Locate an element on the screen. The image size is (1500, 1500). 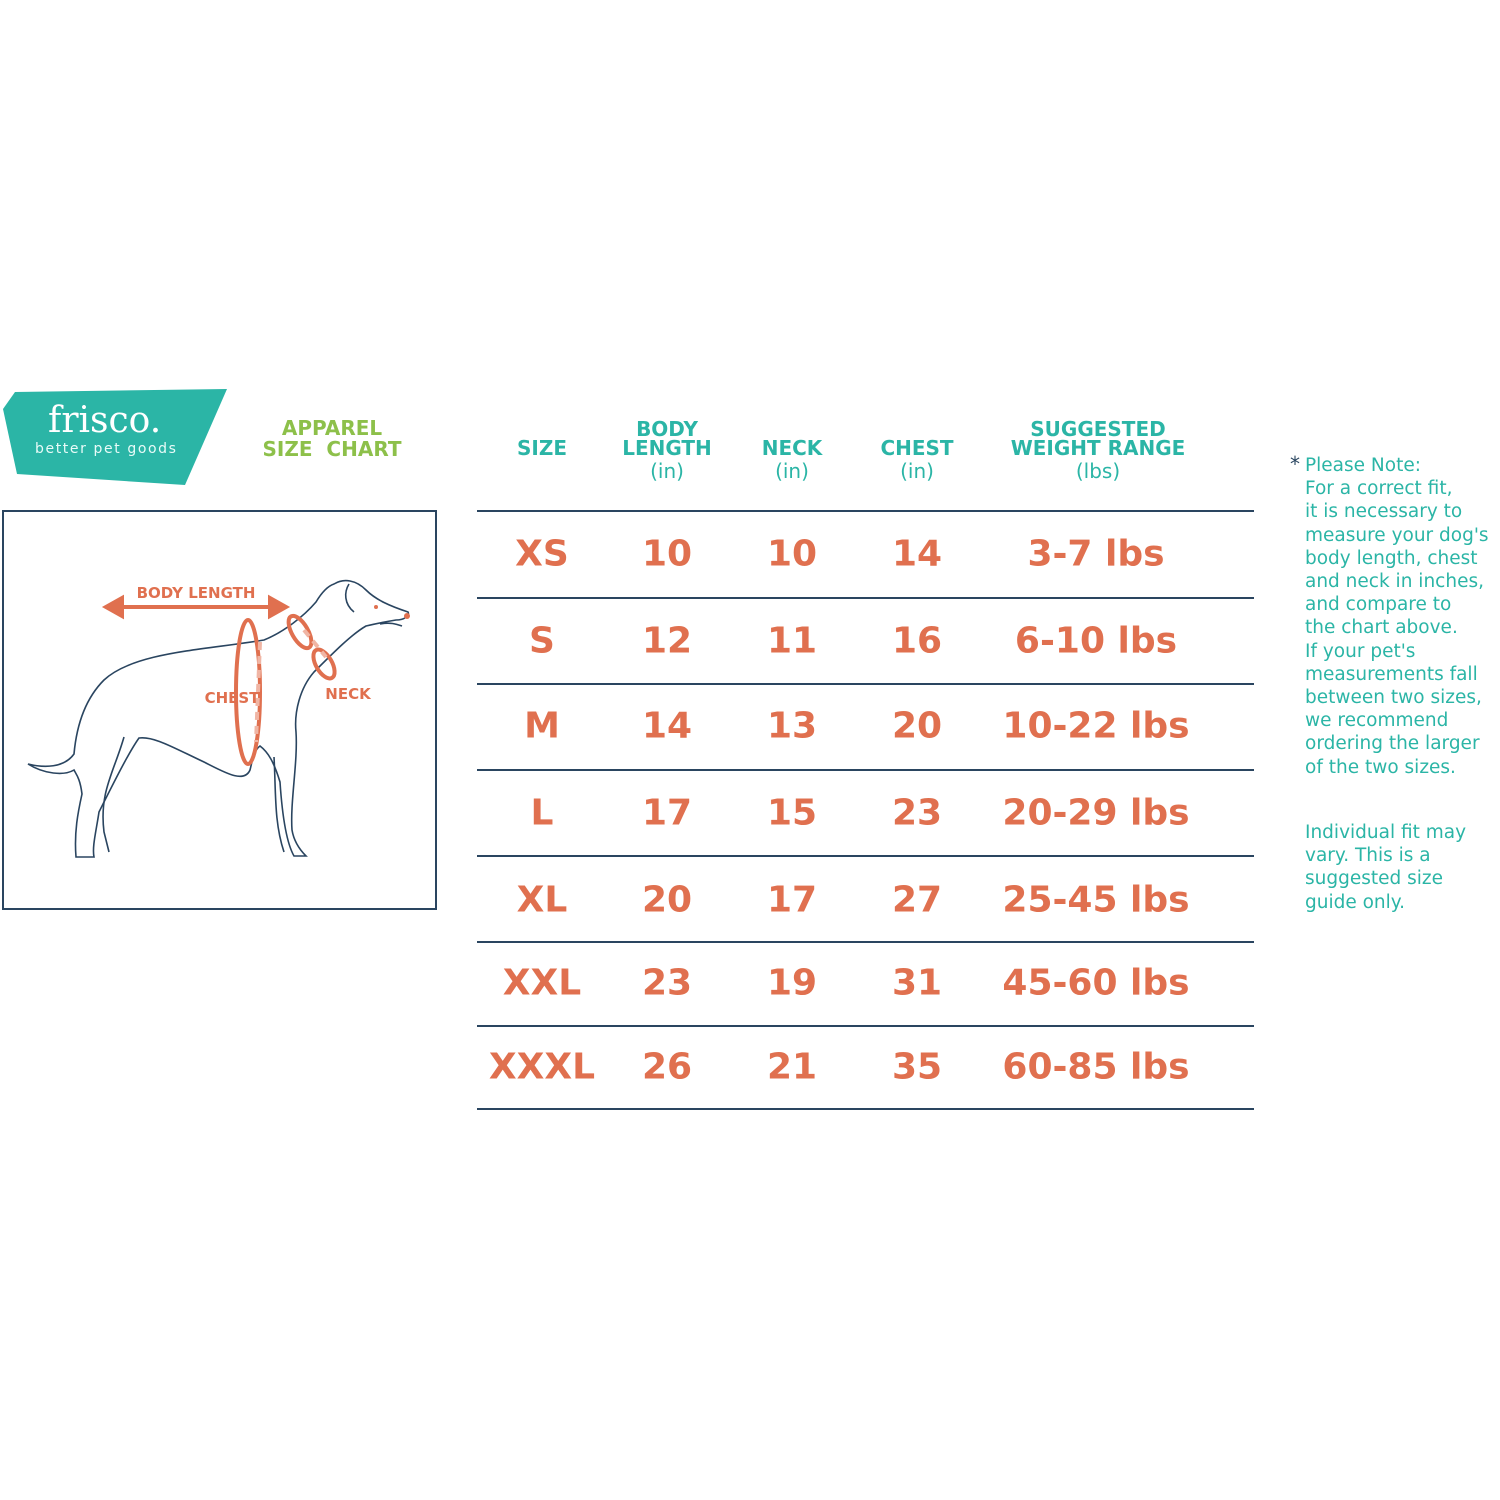
chart-title: APPAREL SIZE CHART is located at coordinates (332, 439).